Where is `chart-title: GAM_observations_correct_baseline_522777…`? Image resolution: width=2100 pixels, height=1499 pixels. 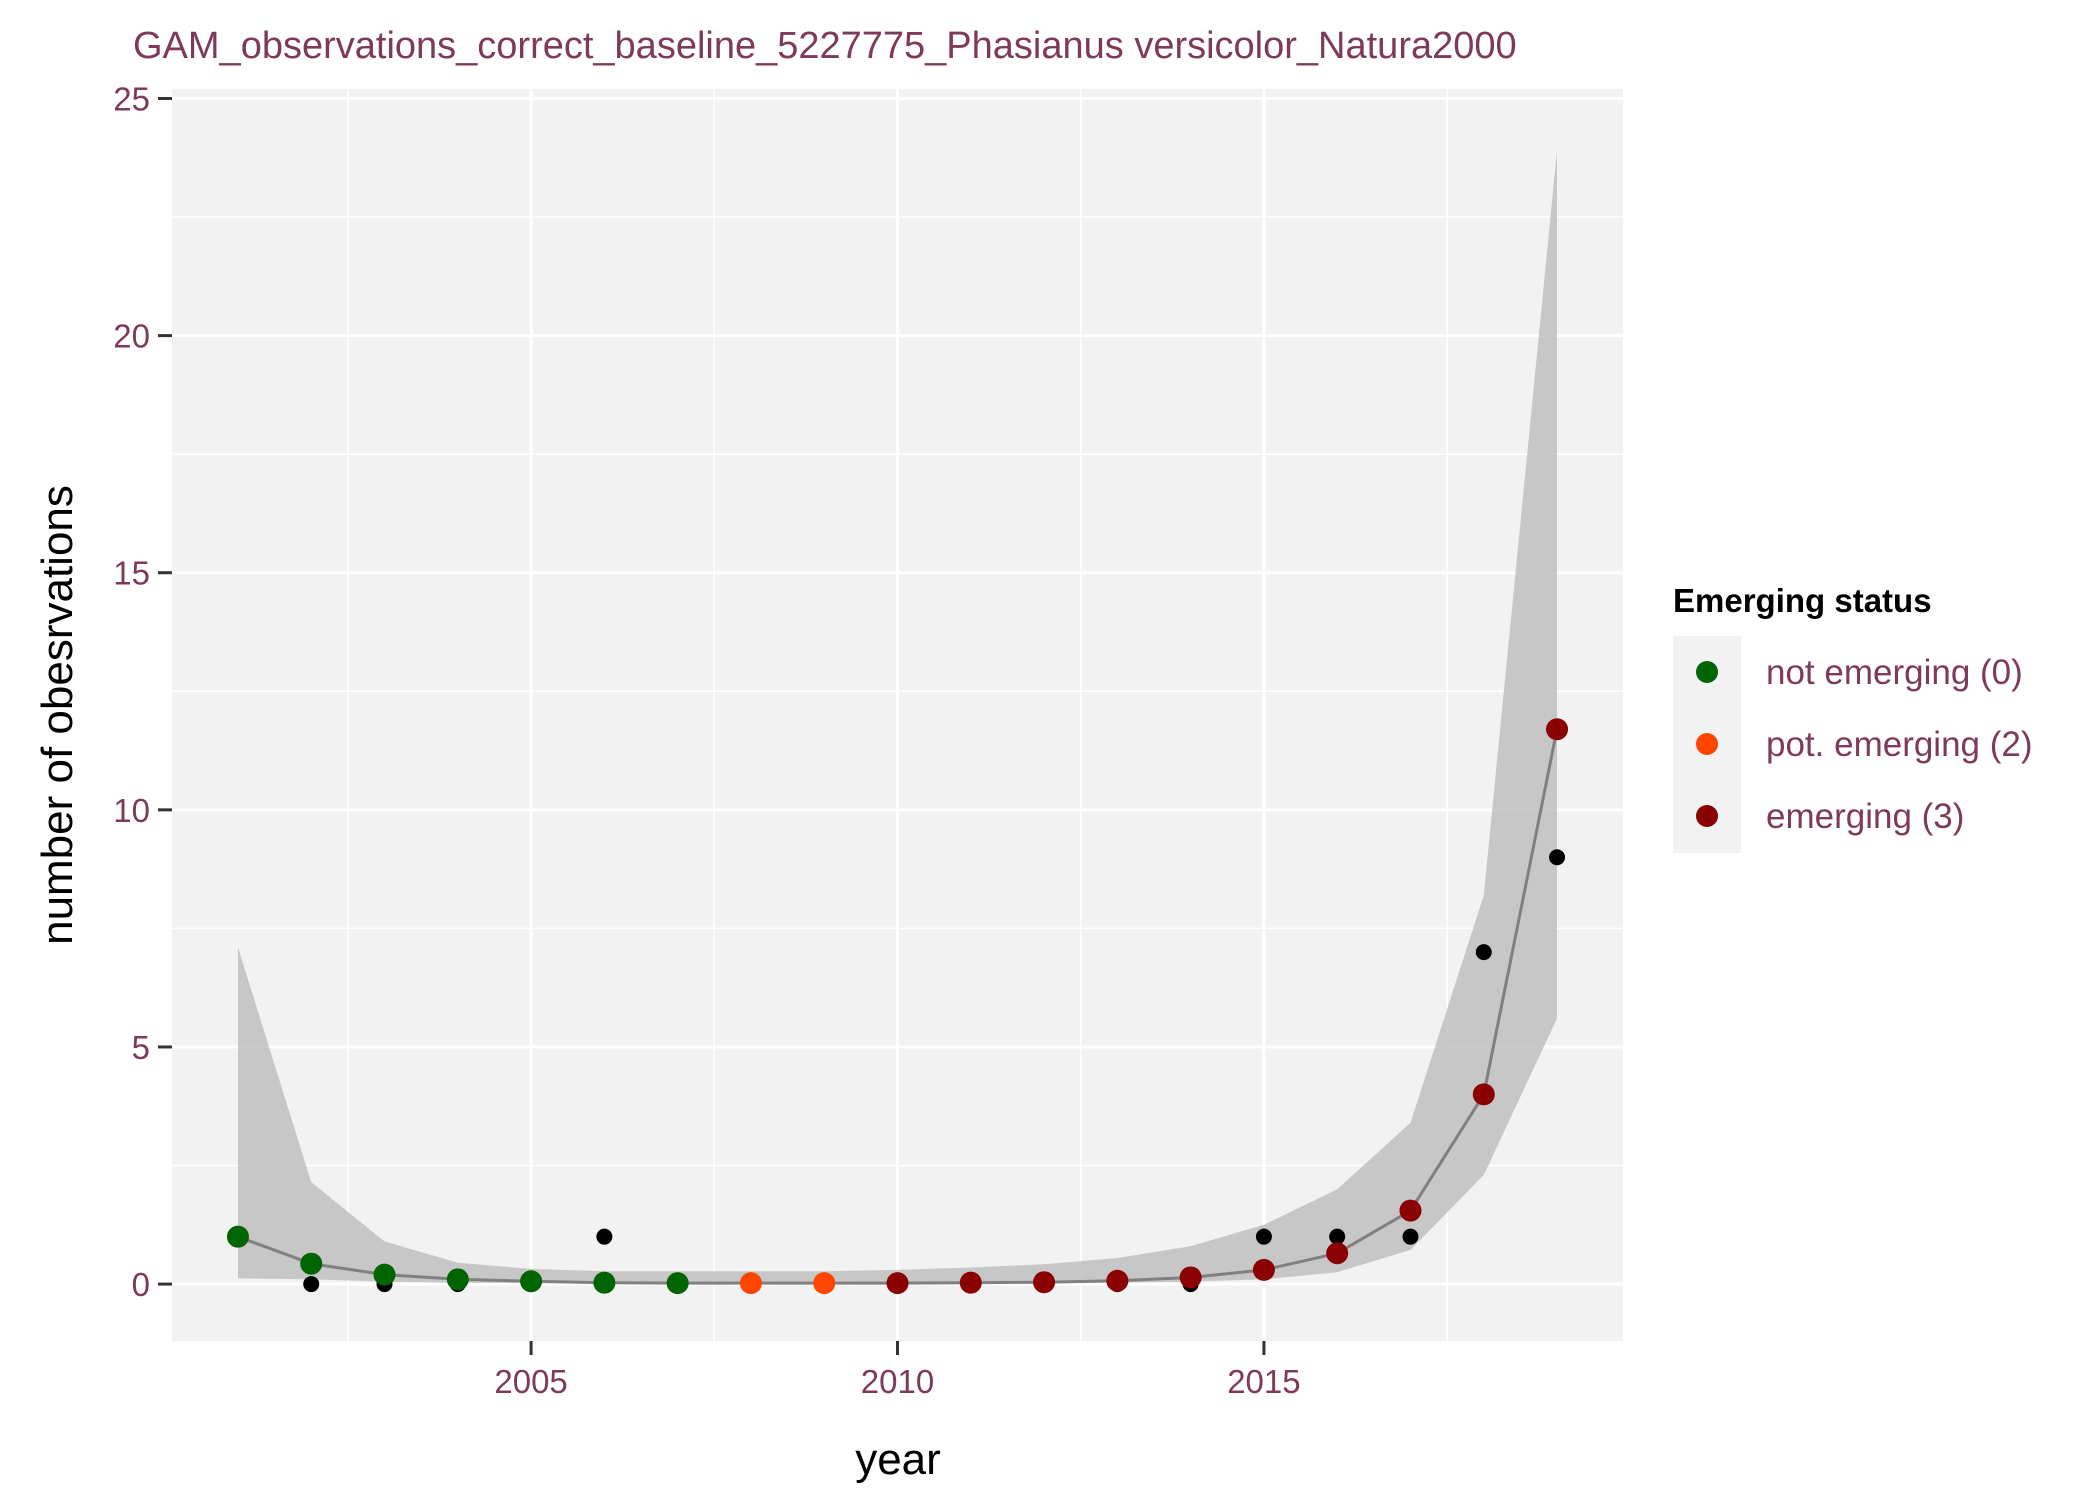
chart-title: GAM_observations_correct_baseline_522777… is located at coordinates (825, 46).